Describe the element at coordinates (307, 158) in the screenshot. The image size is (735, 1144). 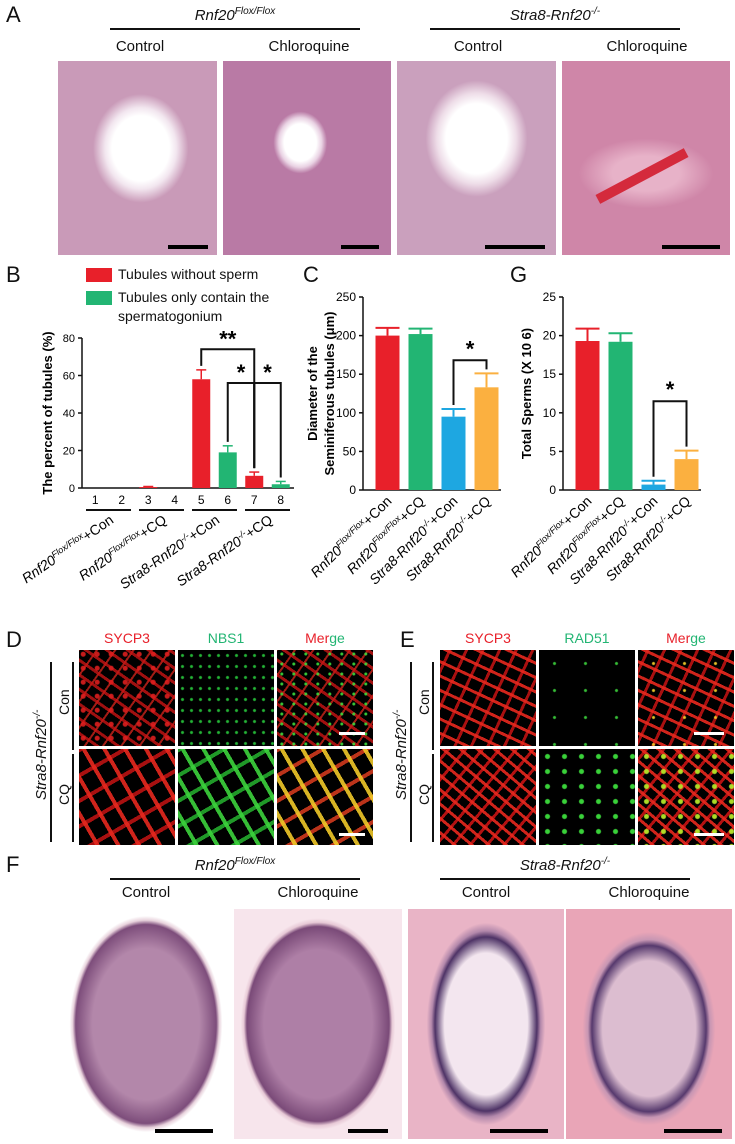
I see `micrograph-a-chloroquine-flox` at that location.